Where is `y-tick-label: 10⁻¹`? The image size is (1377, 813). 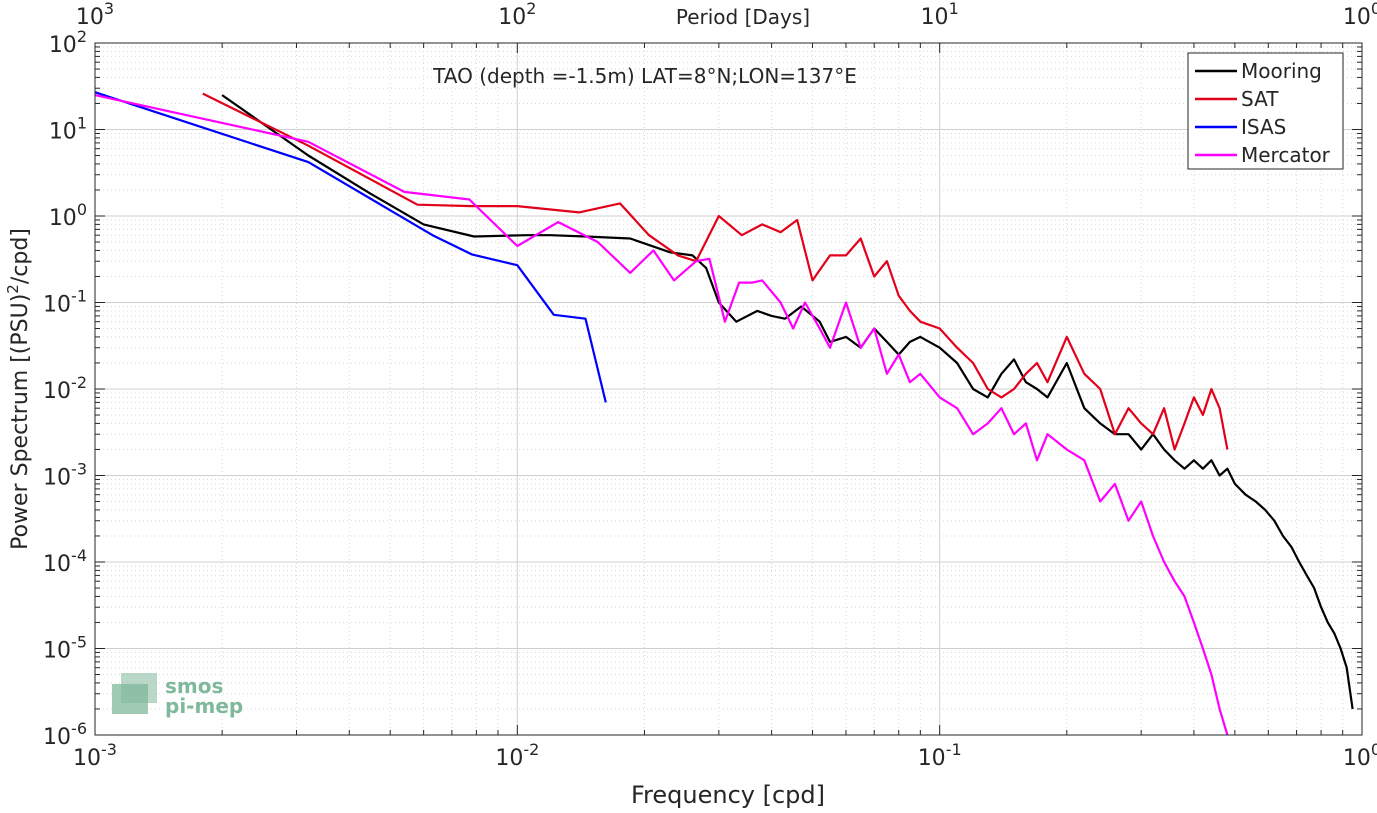 y-tick-label: 10⁻¹ is located at coordinates (65, 302).